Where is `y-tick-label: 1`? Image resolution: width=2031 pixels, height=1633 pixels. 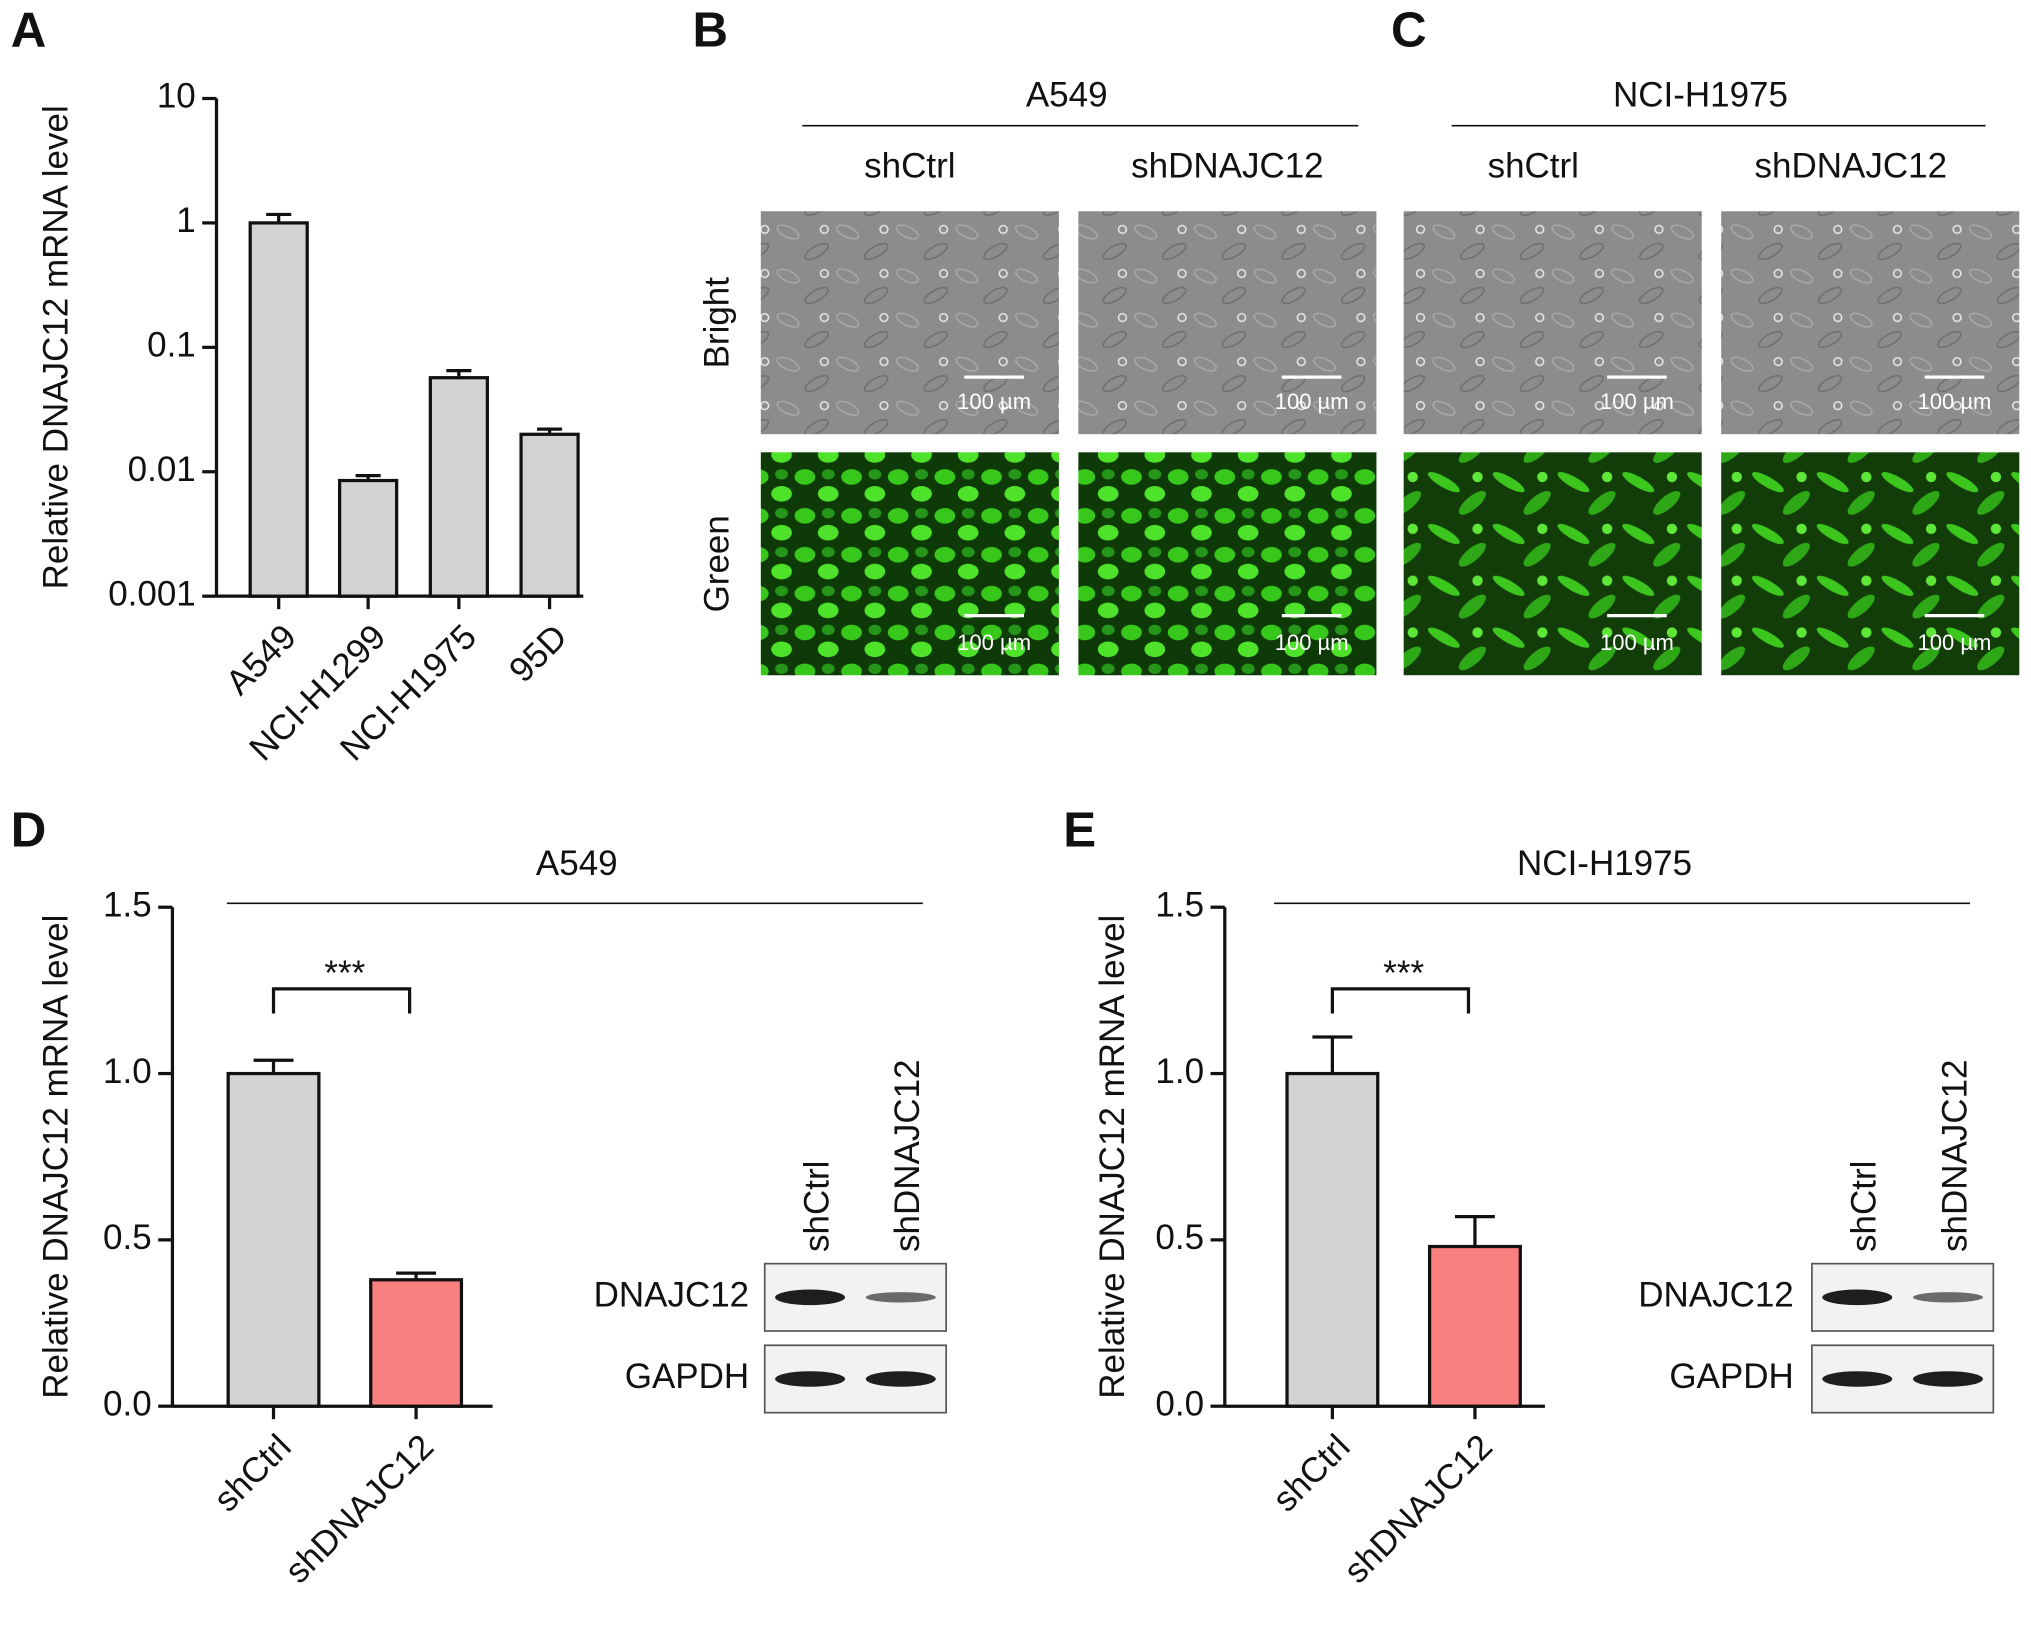 y-tick-label: 1 is located at coordinates (185, 220).